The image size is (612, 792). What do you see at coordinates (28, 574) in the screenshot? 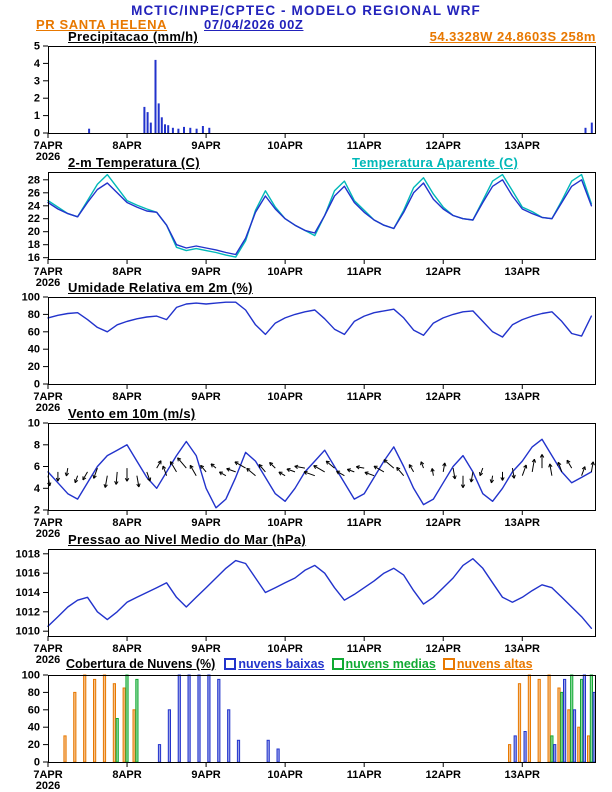
I see `svg-text: 1016` at bounding box center [28, 574].